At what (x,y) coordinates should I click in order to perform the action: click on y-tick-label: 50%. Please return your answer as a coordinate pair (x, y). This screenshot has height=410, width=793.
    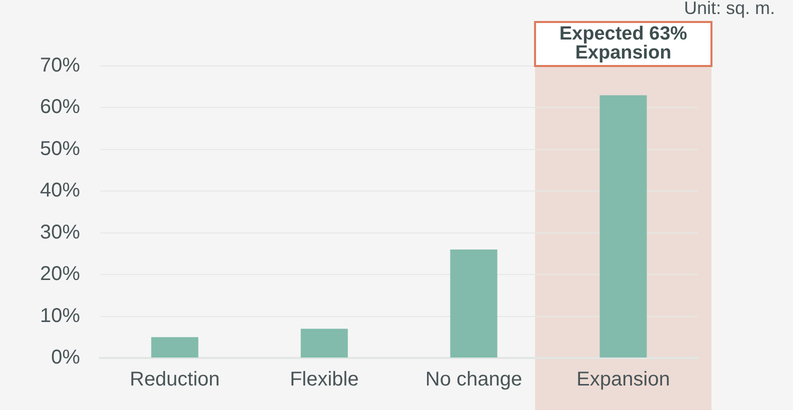
    Looking at the image, I should click on (60, 149).